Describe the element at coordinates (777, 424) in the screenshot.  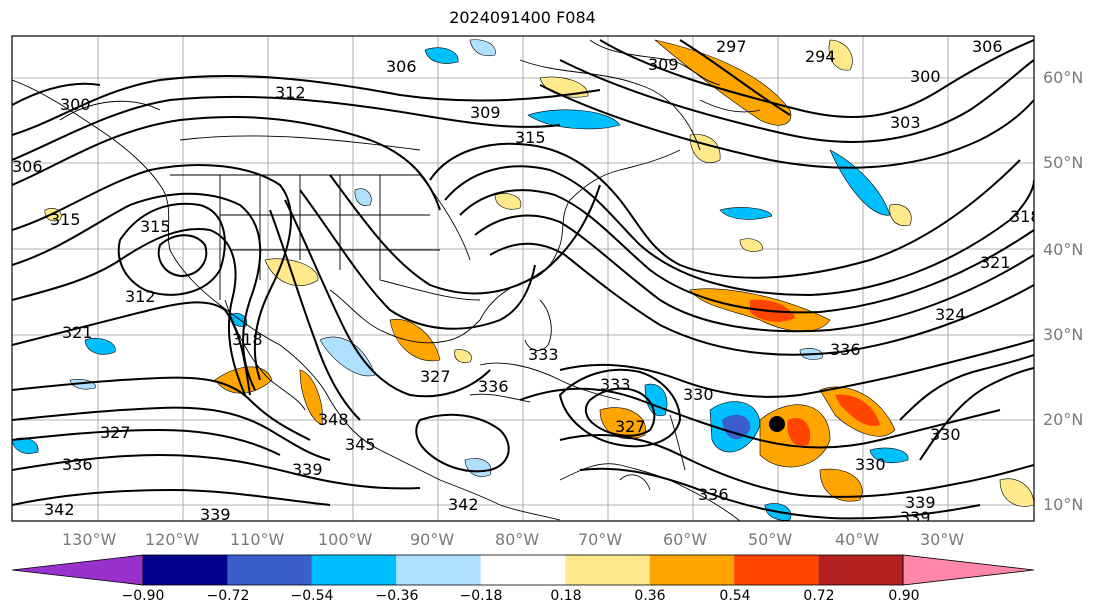
I see `storm-position-marker` at that location.